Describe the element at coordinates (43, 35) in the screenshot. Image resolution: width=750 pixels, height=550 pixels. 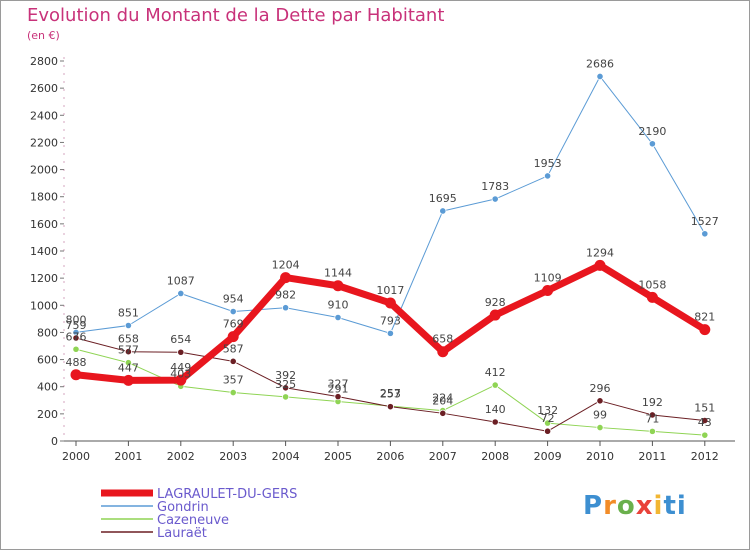
I see `chart-unit: (en €)` at that location.